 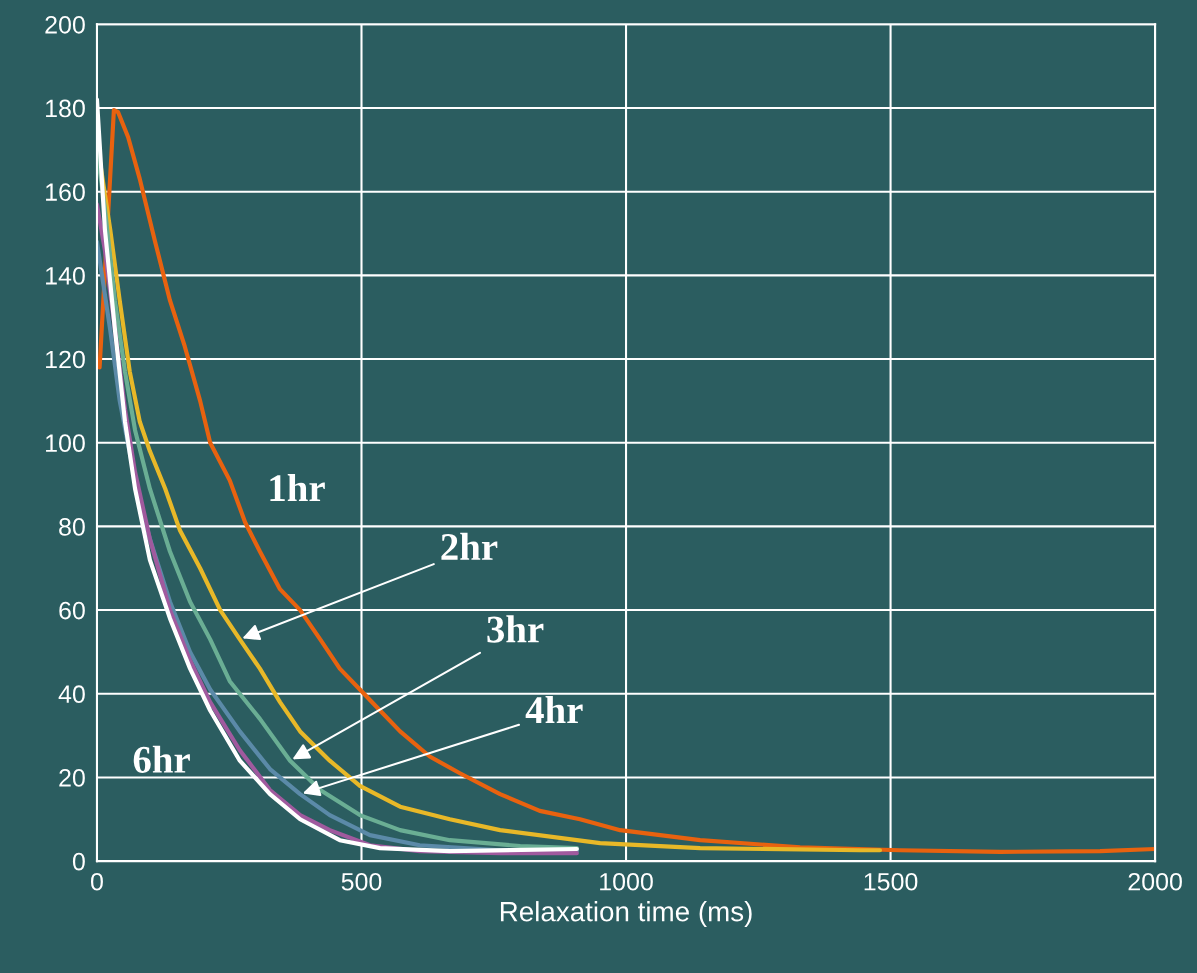 I want to click on x-tick-label: 0, so click(x=96, y=881).